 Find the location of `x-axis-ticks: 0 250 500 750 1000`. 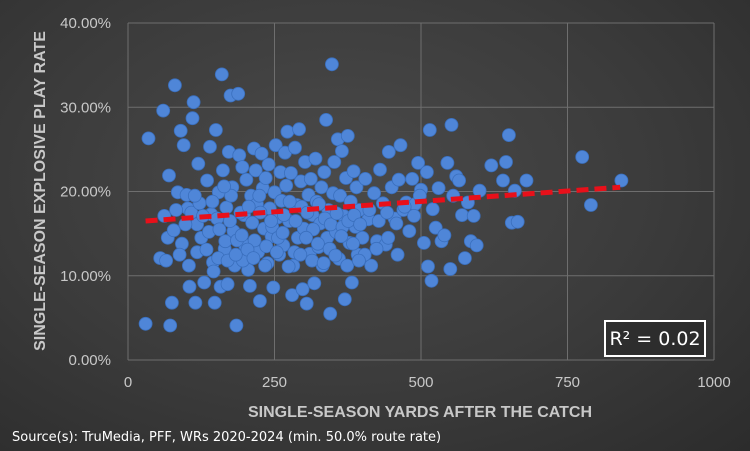

x-axis-ticks: 0 250 500 750 1000 is located at coordinates (427, 382).